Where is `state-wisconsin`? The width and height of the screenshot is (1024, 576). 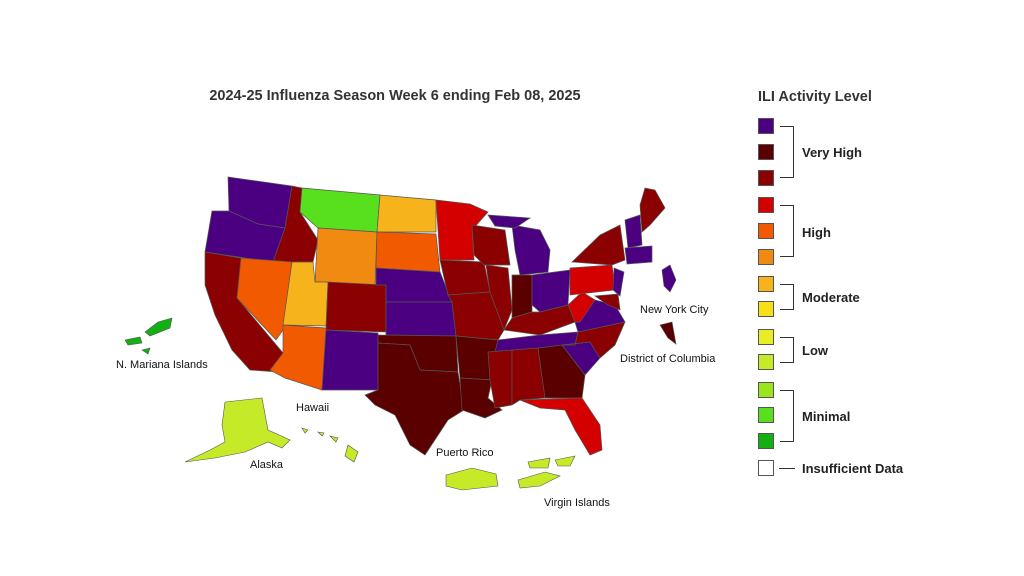
state-wisconsin is located at coordinates (491, 245).